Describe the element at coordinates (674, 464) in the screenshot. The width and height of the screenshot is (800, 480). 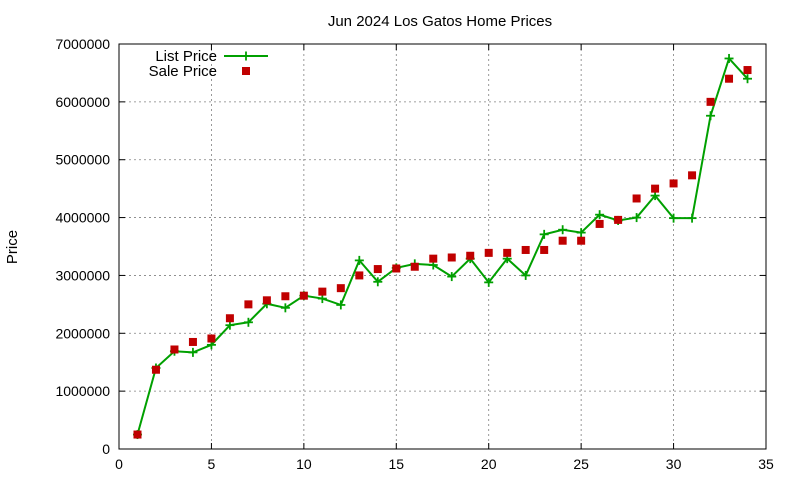
I see `x-tick-label: 30` at that location.